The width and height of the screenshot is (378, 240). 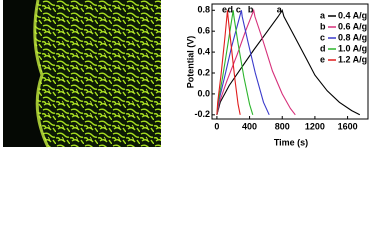 What do you see at coordinates (238, 9) in the screenshot?
I see `peak-label: c` at bounding box center [238, 9].